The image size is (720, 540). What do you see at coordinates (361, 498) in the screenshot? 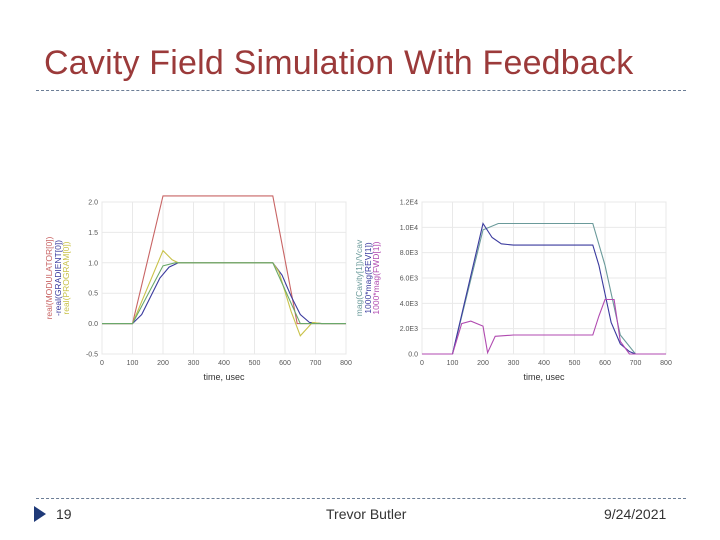
I see `footer-divider` at bounding box center [361, 498].